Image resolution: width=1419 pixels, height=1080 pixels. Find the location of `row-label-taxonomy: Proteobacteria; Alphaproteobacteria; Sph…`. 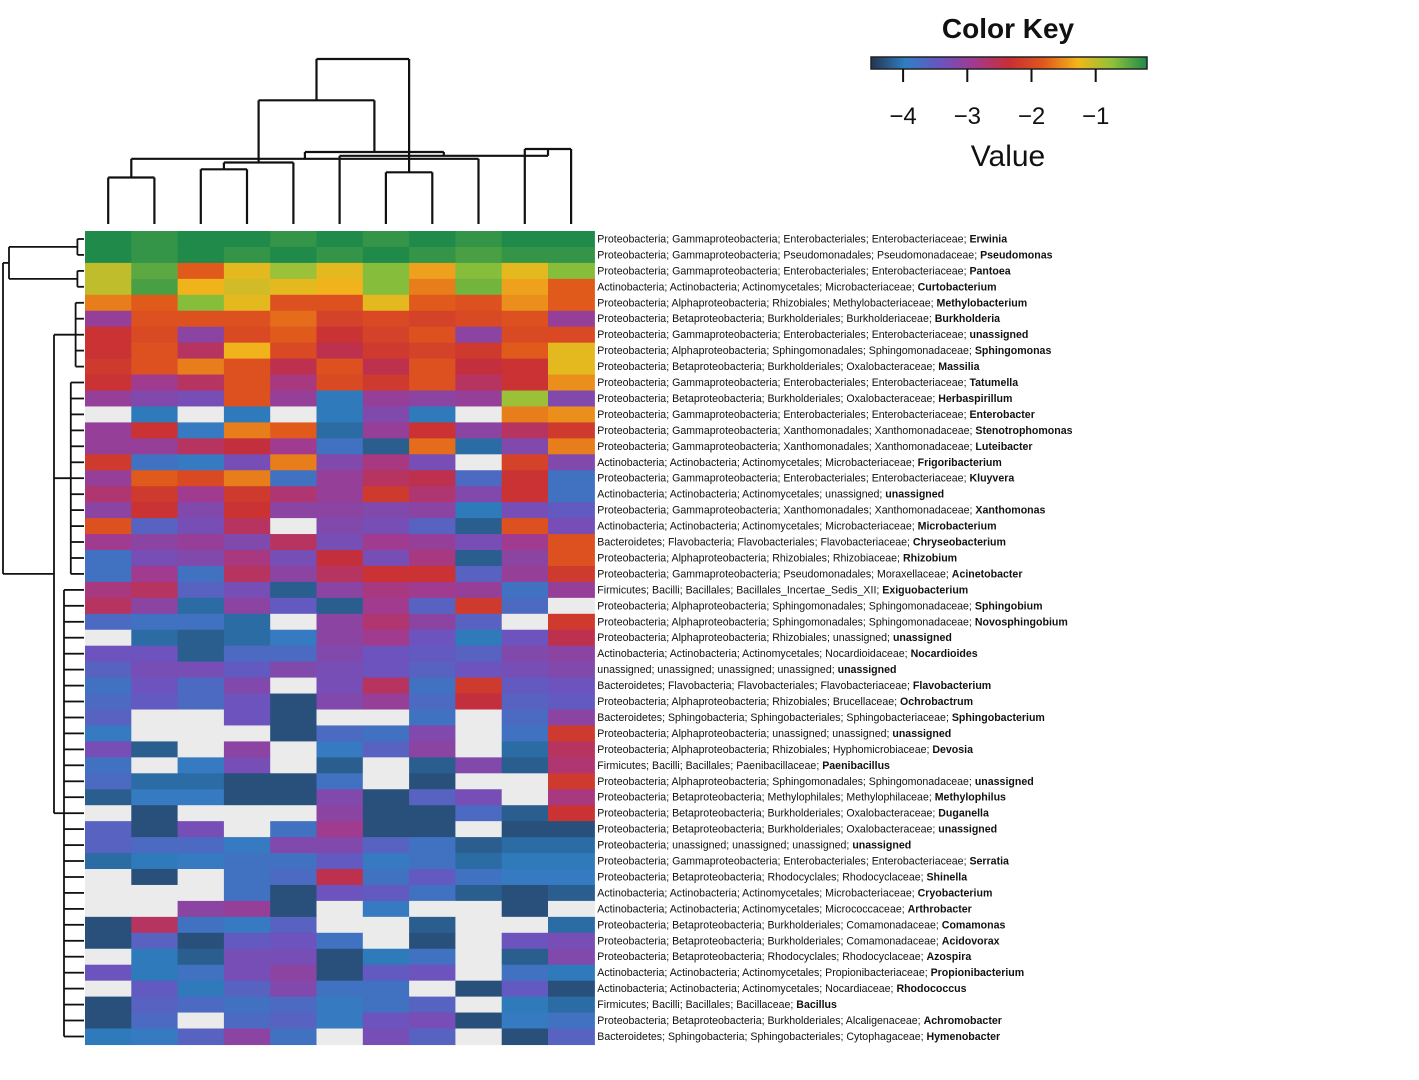

row-label-taxonomy: Proteobacteria; Alphaproteobacteria; Sph… is located at coordinates (786, 782).